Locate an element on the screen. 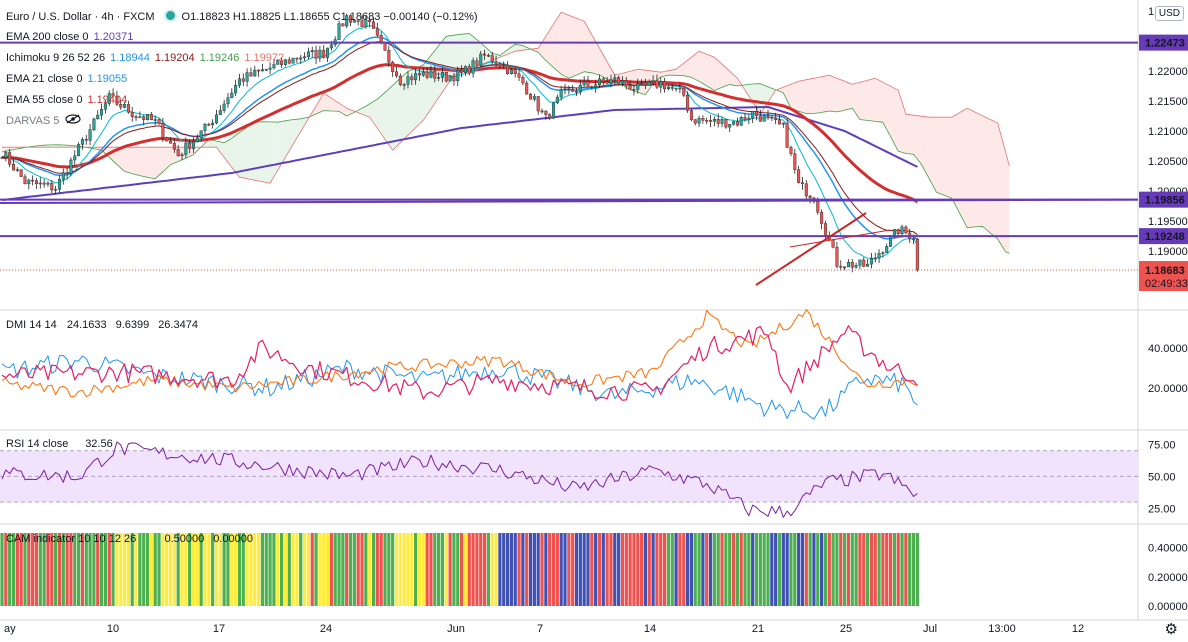 Image resolution: width=1188 pixels, height=642 pixels. ema55-legend: EMA 55 close 0 1.19404 is located at coordinates (69, 100).